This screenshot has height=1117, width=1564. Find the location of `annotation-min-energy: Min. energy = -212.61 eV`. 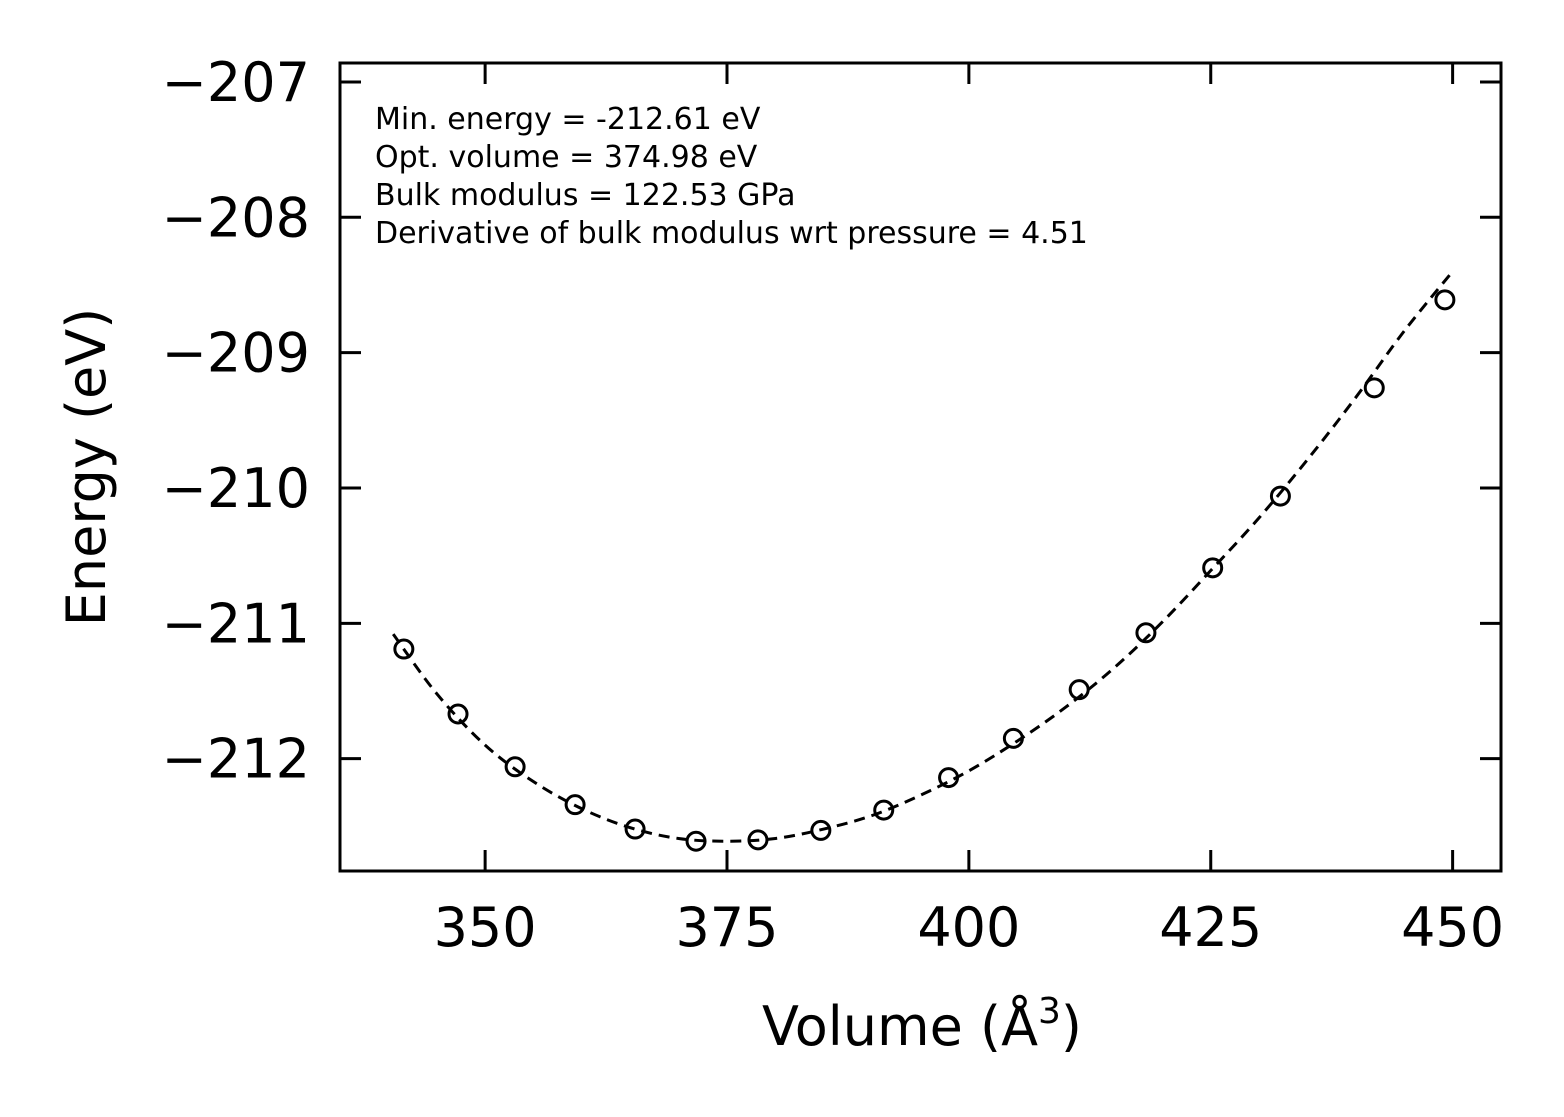

annotation-min-energy: Min. energy = -212.61 eV is located at coordinates (568, 119).